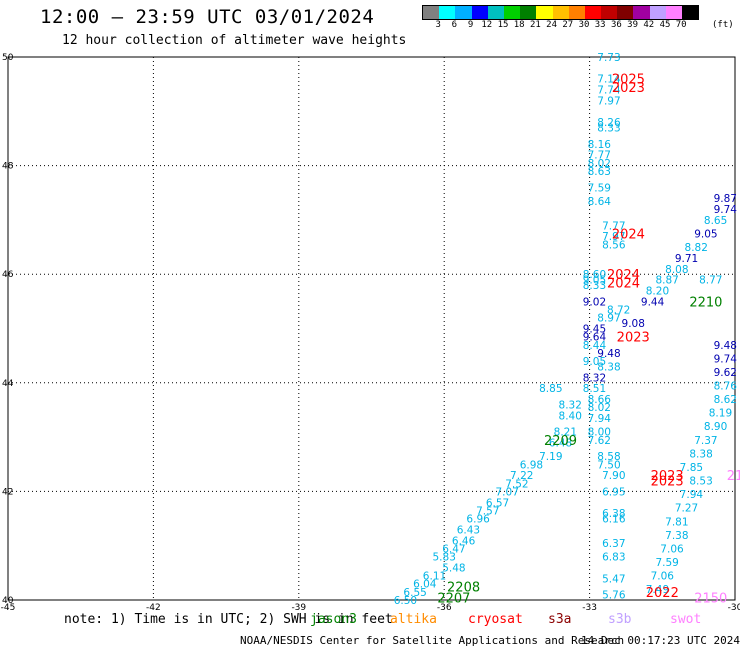 This screenshot has height=650, width=740. I want to click on legend-tick-label: 27, so click(568, 25).